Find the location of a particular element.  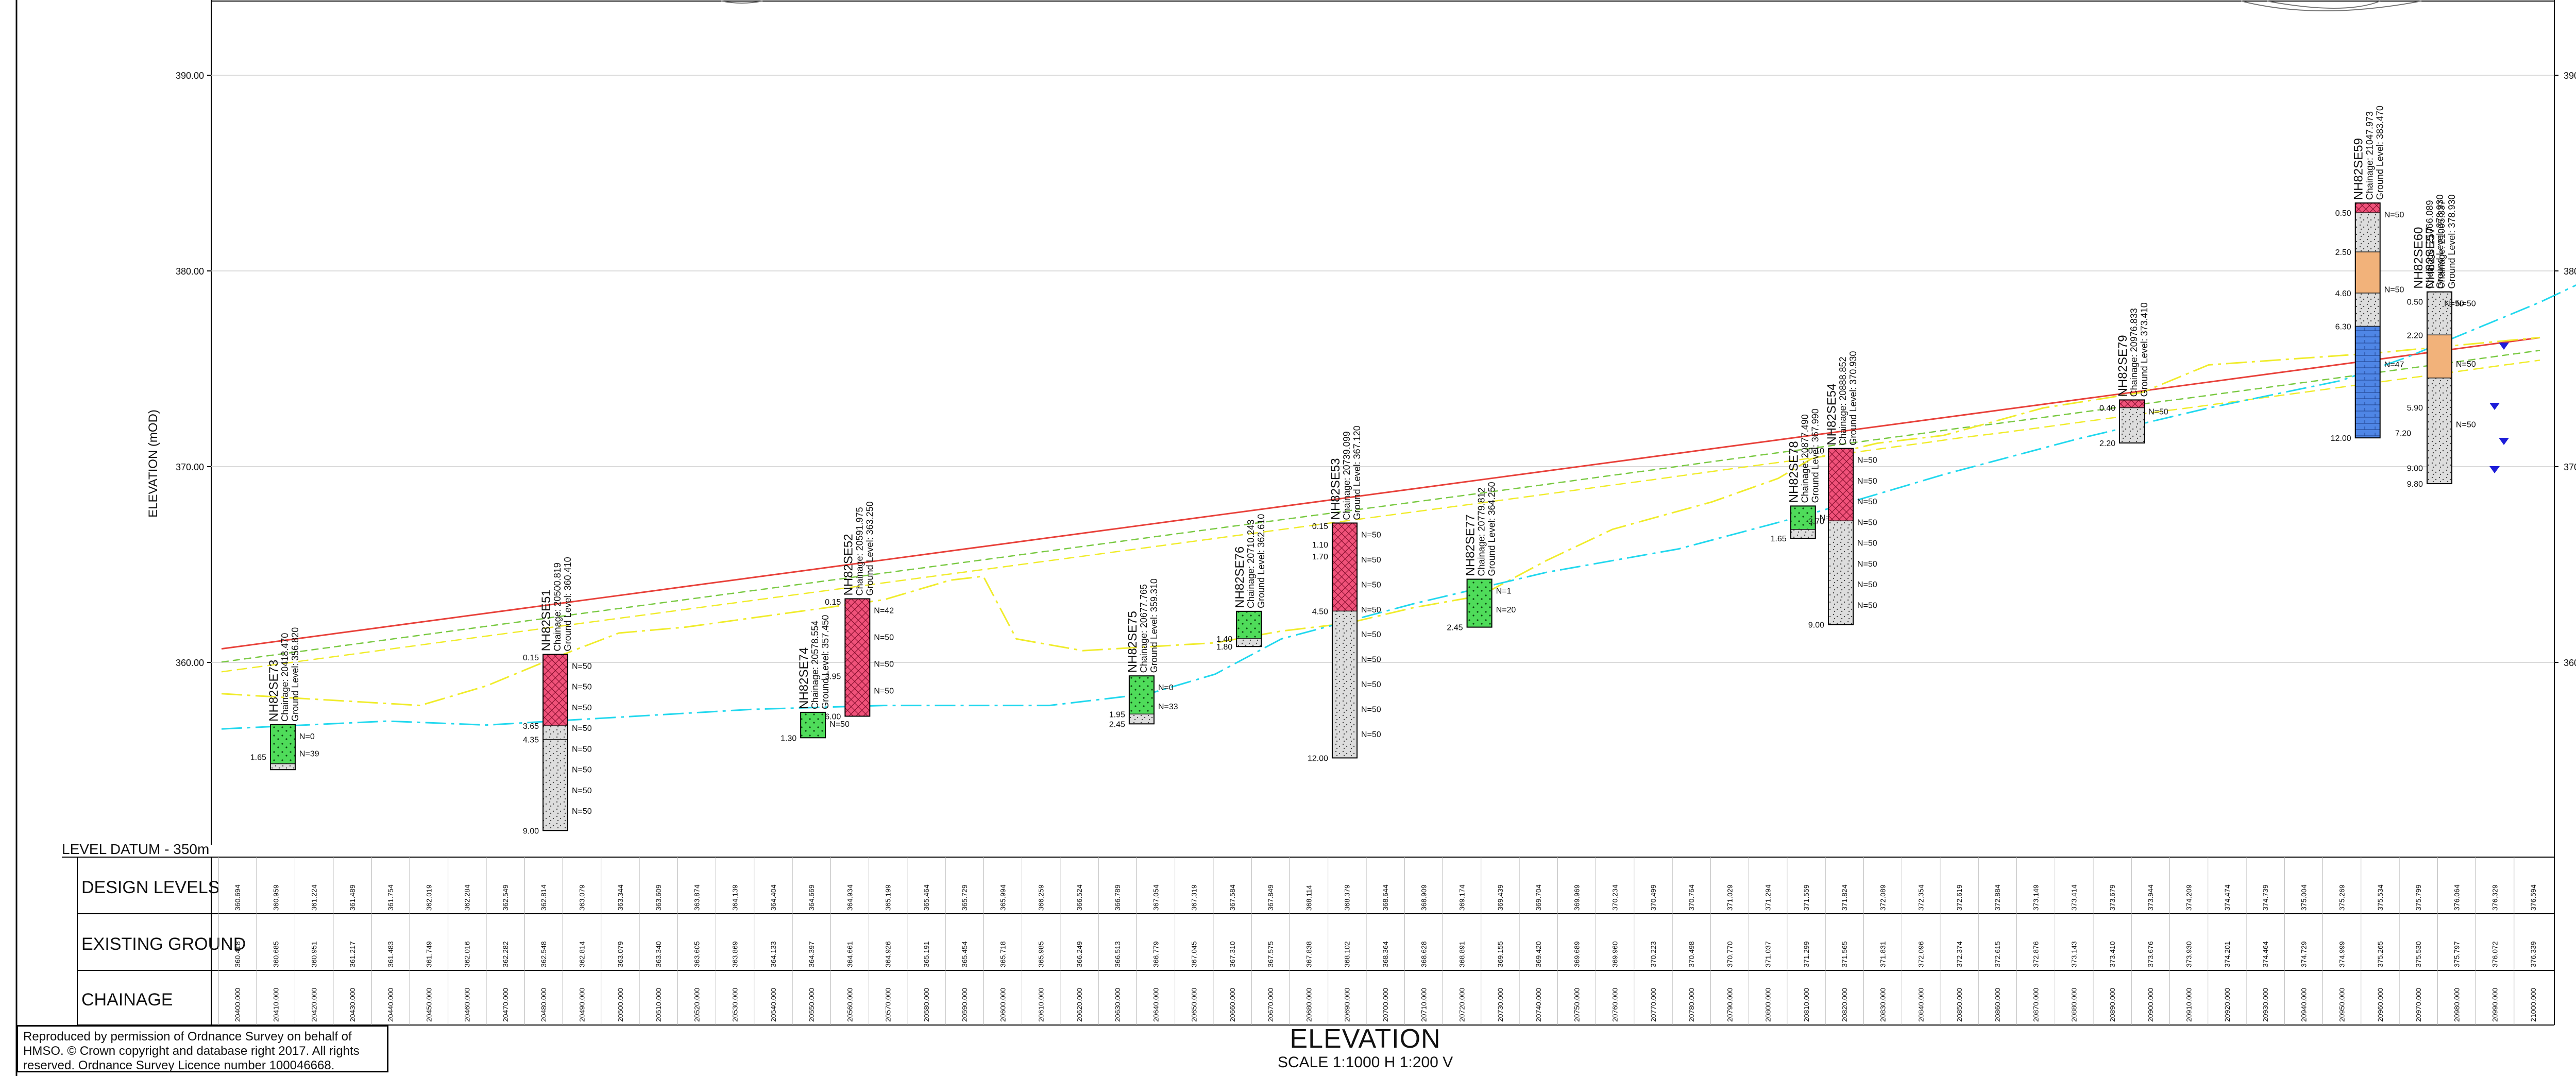

chainage-value: 20790.000 is located at coordinates (1729, 1005).